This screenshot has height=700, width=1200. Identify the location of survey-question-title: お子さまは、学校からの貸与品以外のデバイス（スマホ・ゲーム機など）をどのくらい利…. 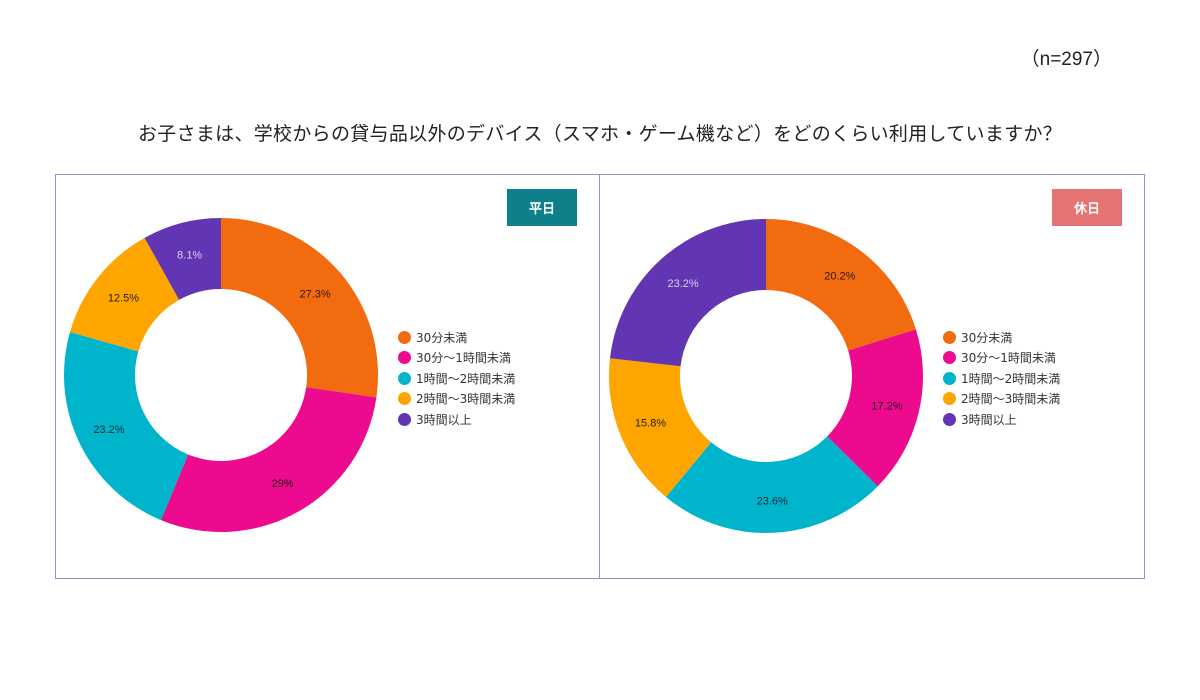
(600, 134).